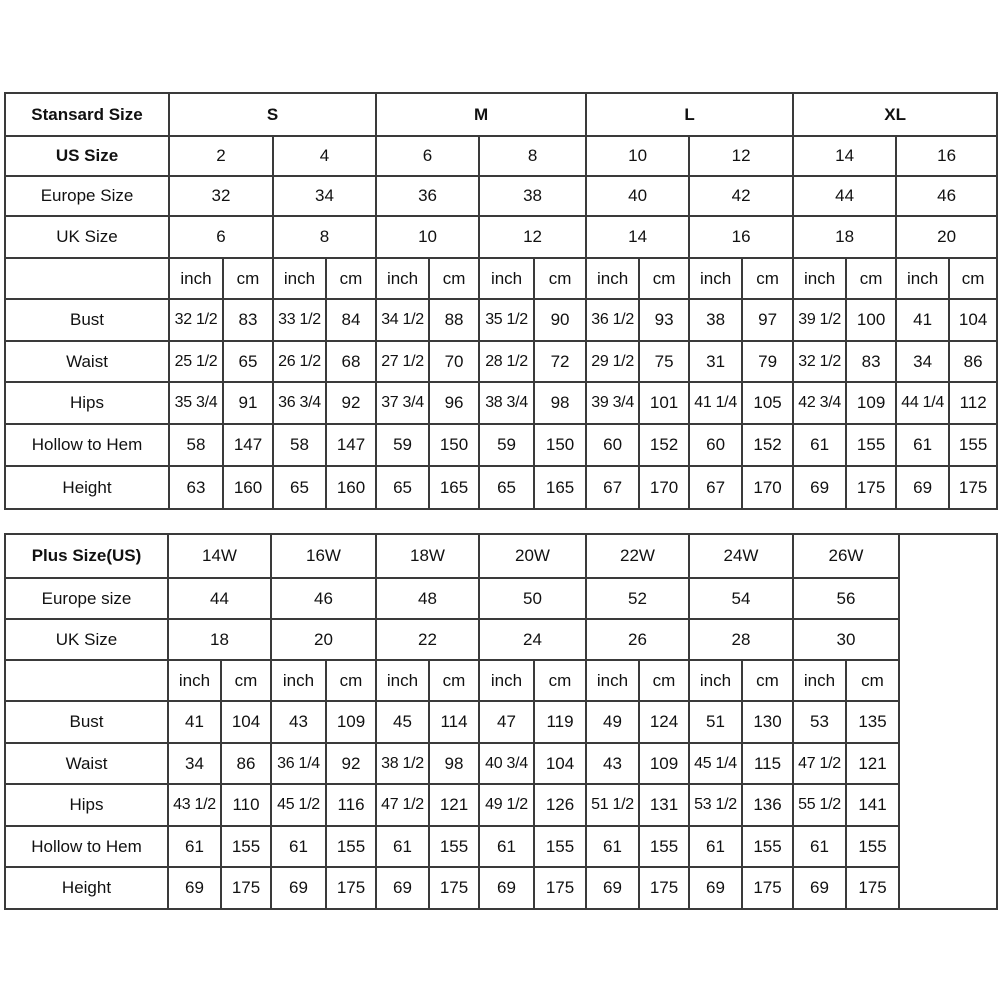 This screenshot has width=1000, height=1000. Describe the element at coordinates (767, 763) in the screenshot. I see `measure-value: 115` at that location.